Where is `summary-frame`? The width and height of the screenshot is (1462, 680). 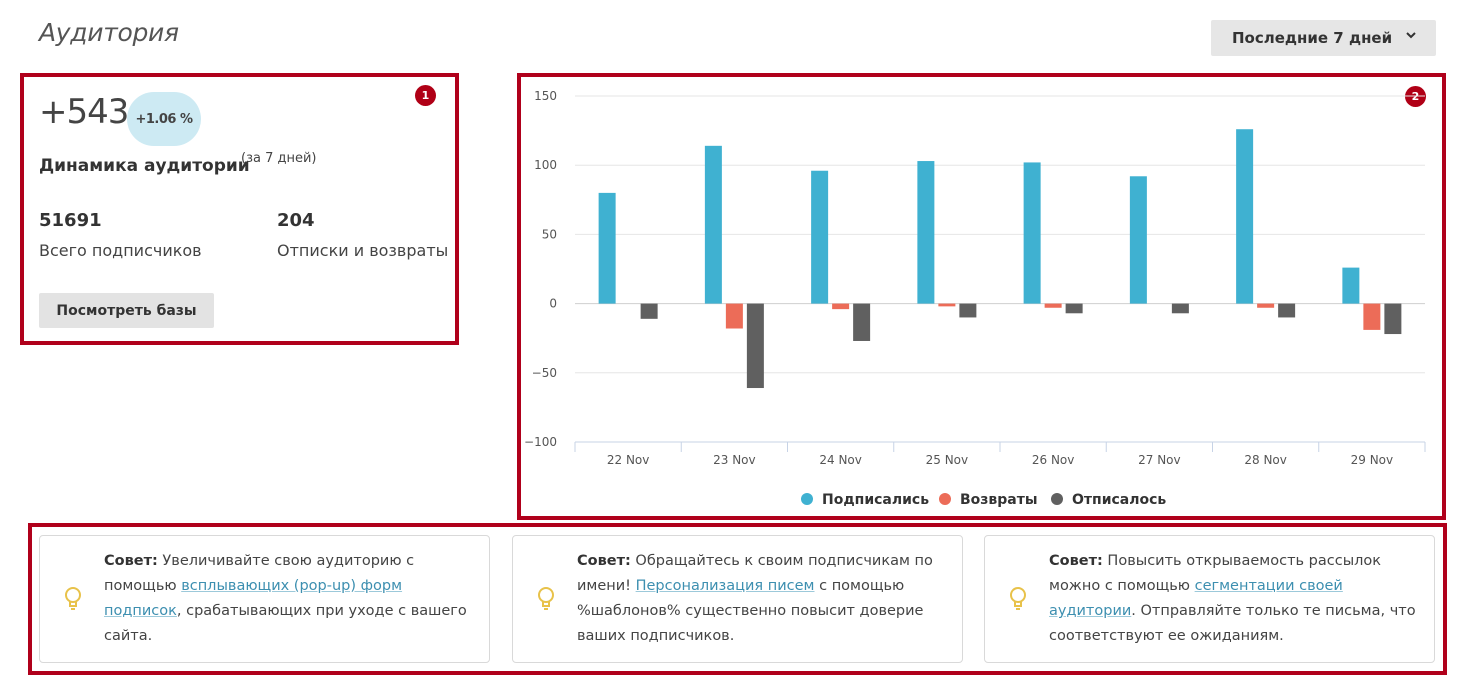
summary-frame is located at coordinates (239, 209).